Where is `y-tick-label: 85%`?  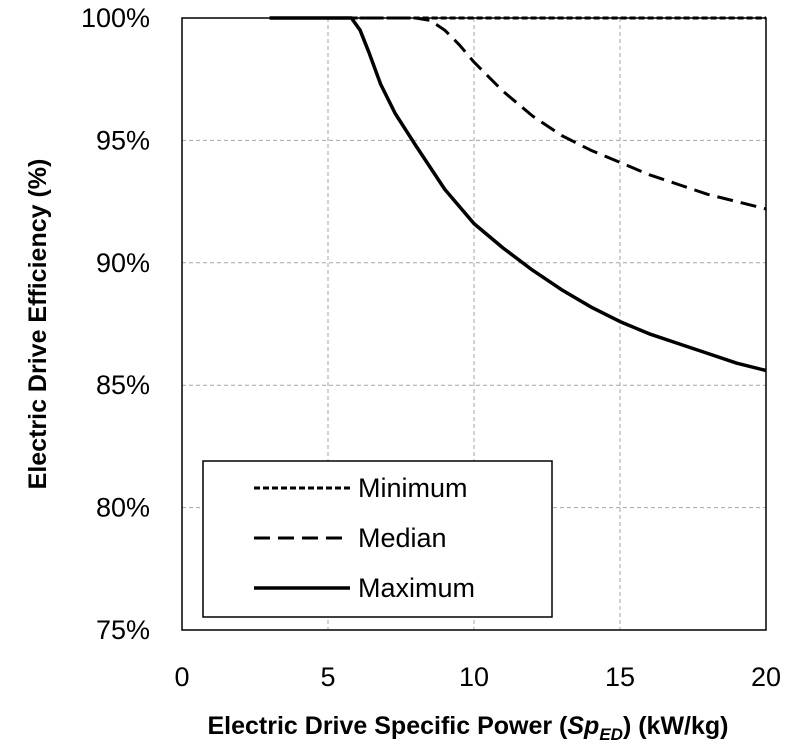 y-tick-label: 85% is located at coordinates (123, 385).